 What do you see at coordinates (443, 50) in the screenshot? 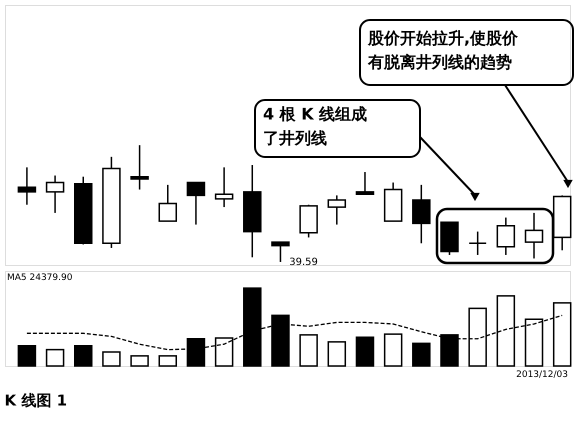
I see `text: 股价开始拉升,使股价有脱离井列线的趋势` at bounding box center [443, 50].